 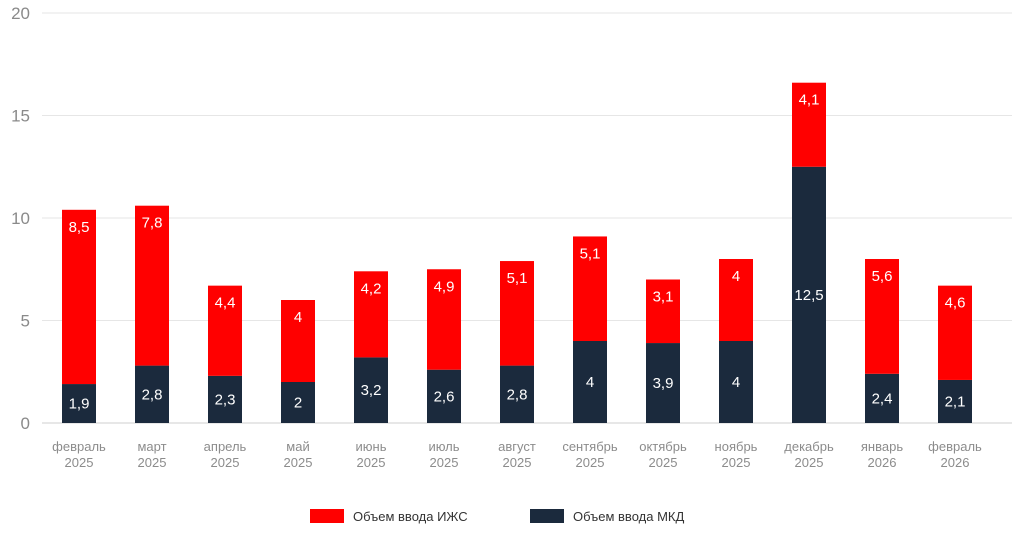 What do you see at coordinates (225, 446) in the screenshot?
I see `x-tick-month: апрель` at bounding box center [225, 446].